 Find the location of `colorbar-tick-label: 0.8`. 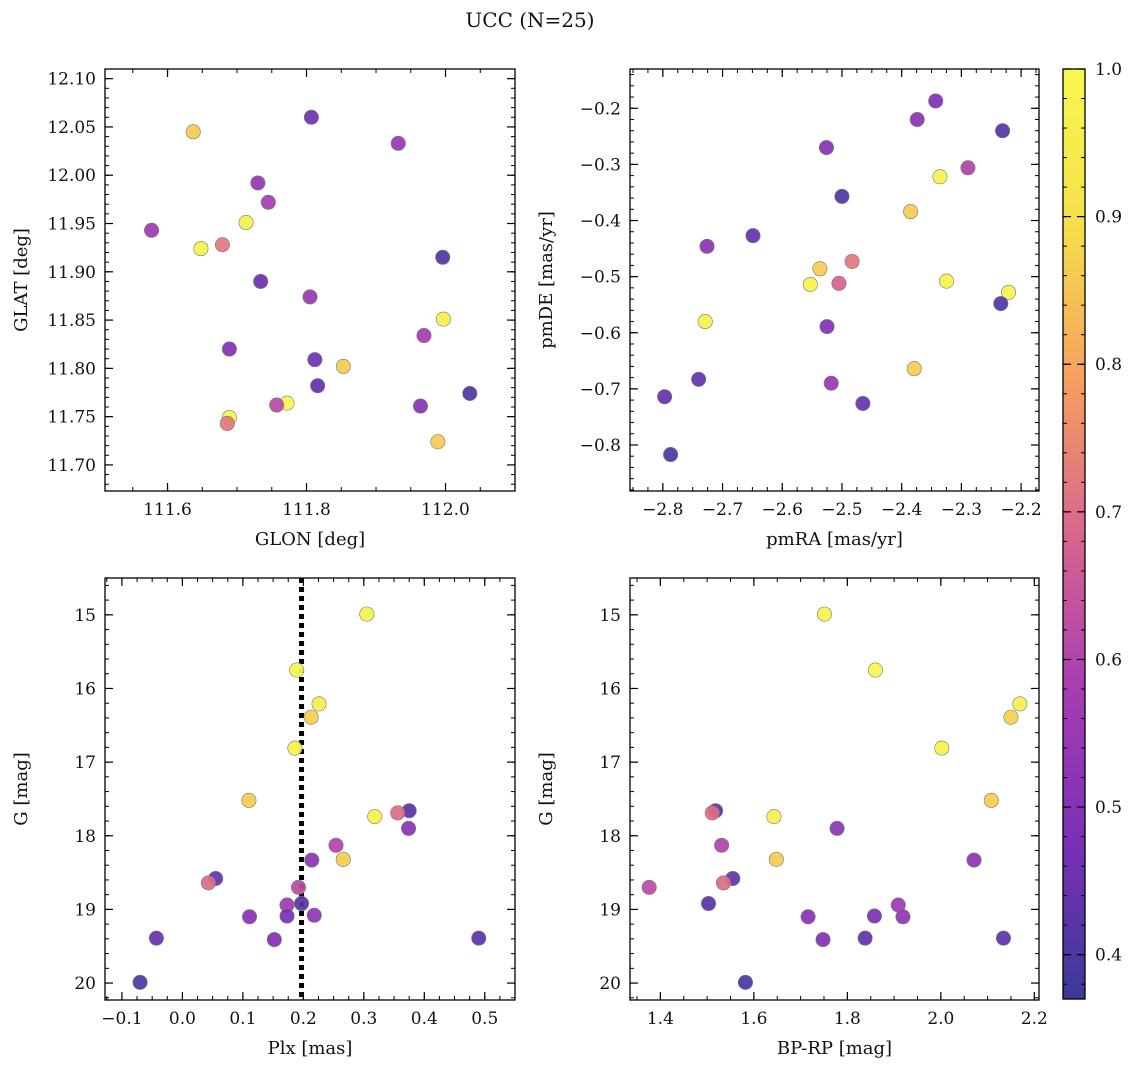

colorbar-tick-label: 0.8 is located at coordinates (1108, 365).